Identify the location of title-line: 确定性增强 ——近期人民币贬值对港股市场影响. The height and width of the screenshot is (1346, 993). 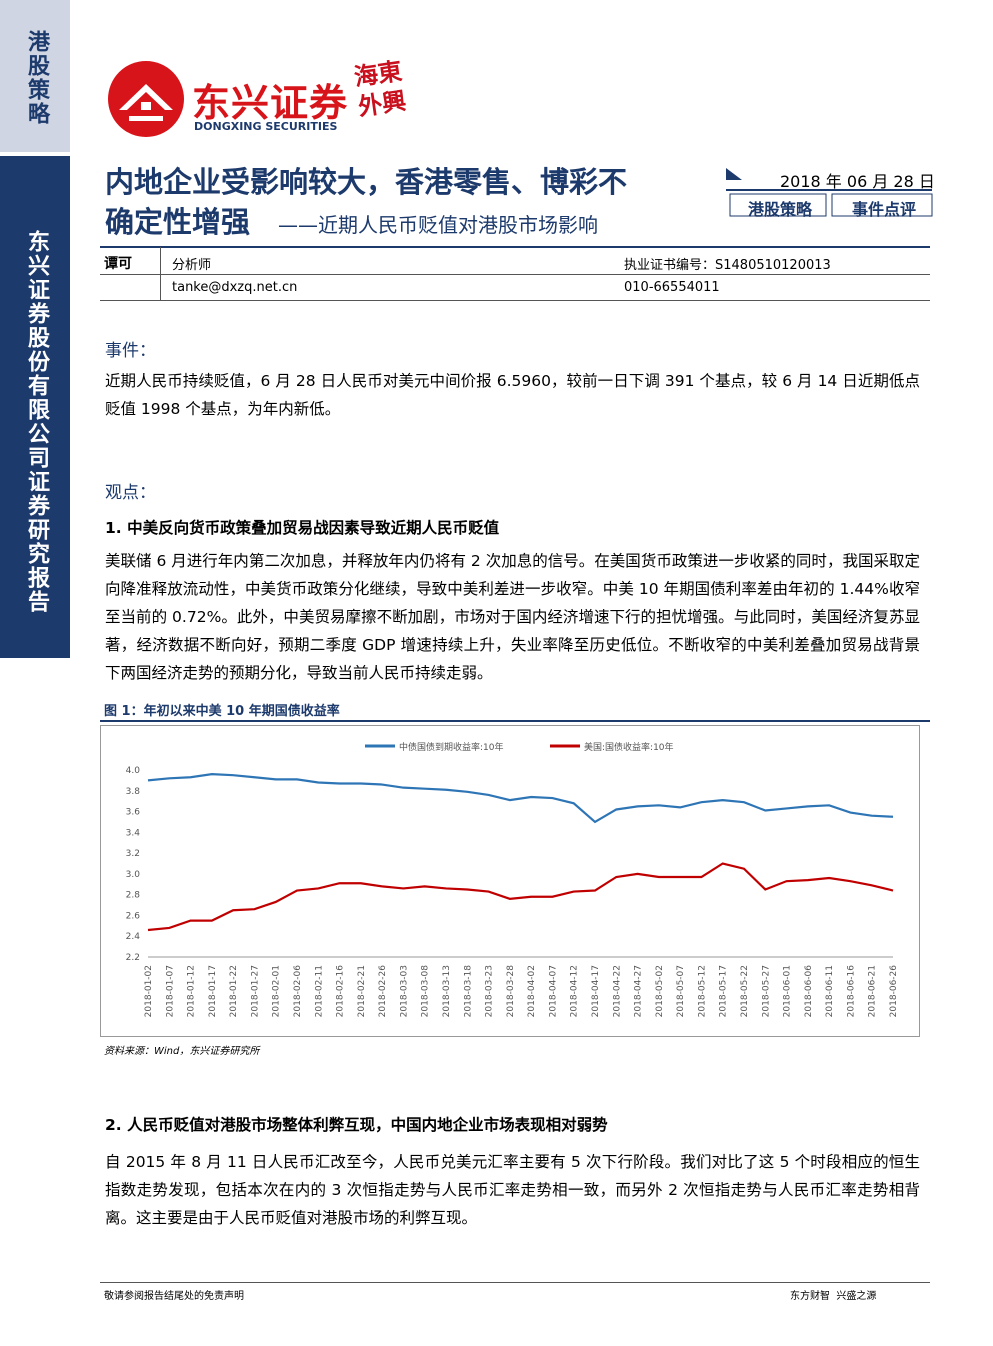
(366, 223).